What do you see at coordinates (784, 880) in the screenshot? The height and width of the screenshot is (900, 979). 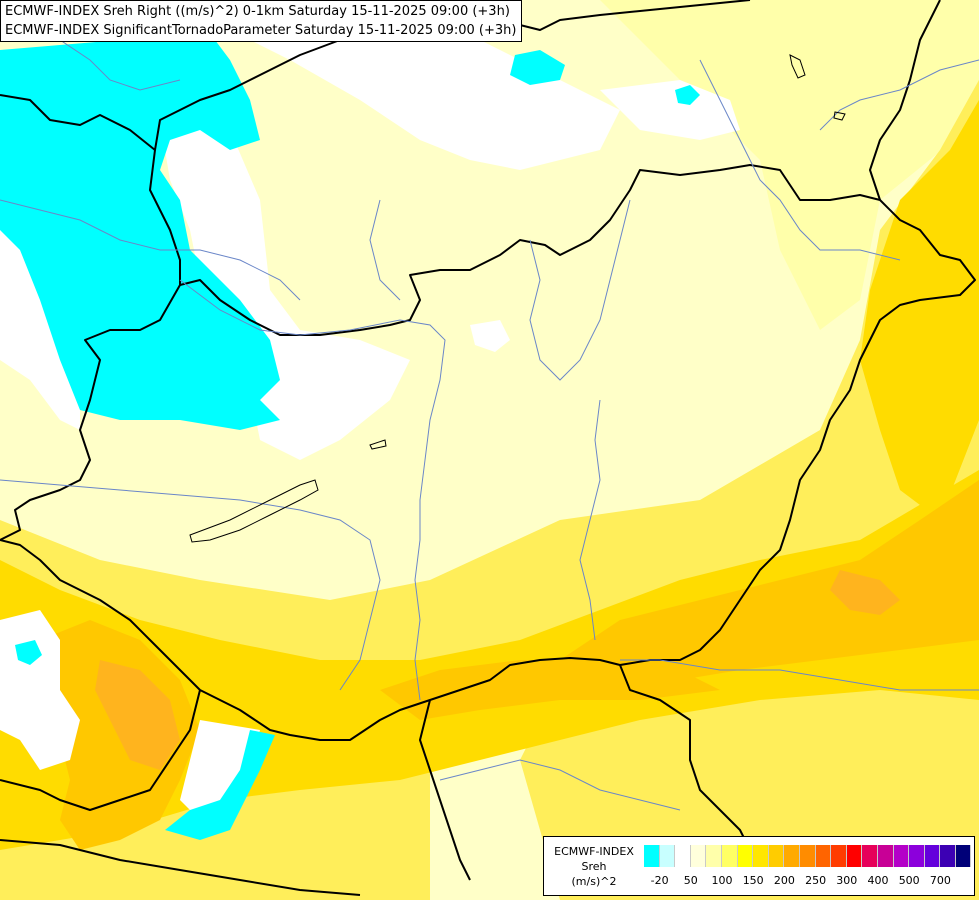 I see `legend-tick-label: 200` at bounding box center [784, 880].